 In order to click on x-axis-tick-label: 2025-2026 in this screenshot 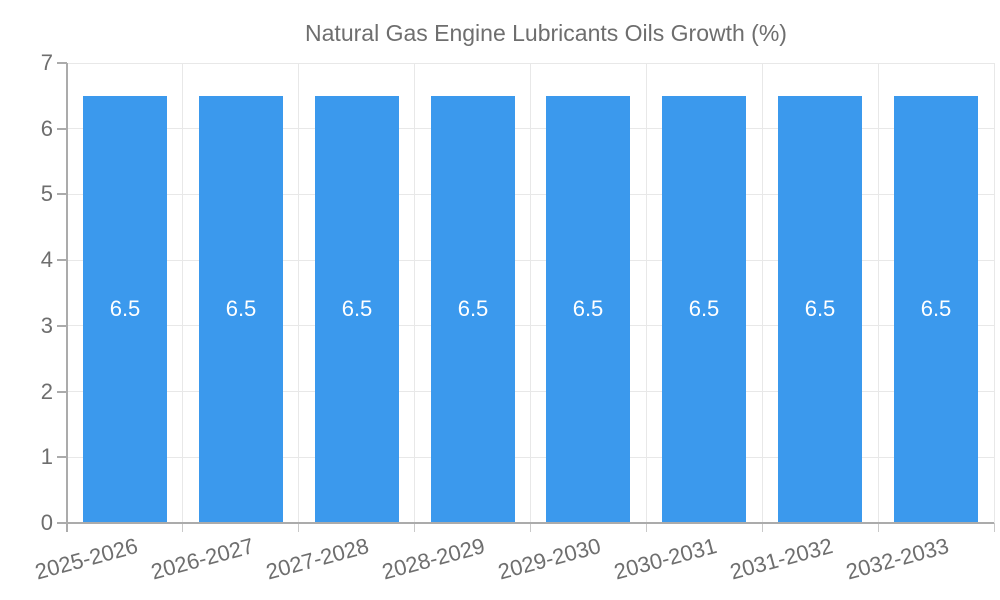, I will do `click(86, 559)`.